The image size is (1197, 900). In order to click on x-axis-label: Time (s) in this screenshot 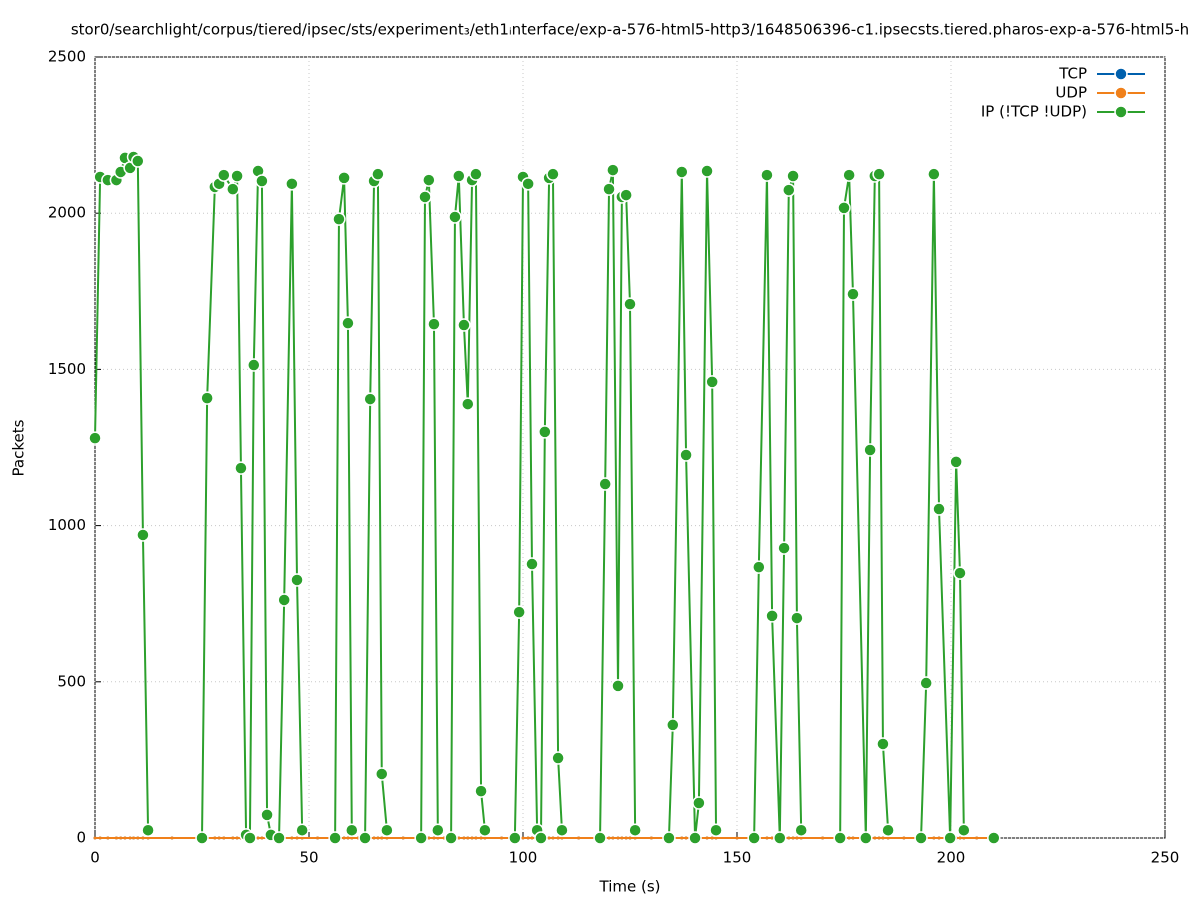, I will do `click(630, 887)`.